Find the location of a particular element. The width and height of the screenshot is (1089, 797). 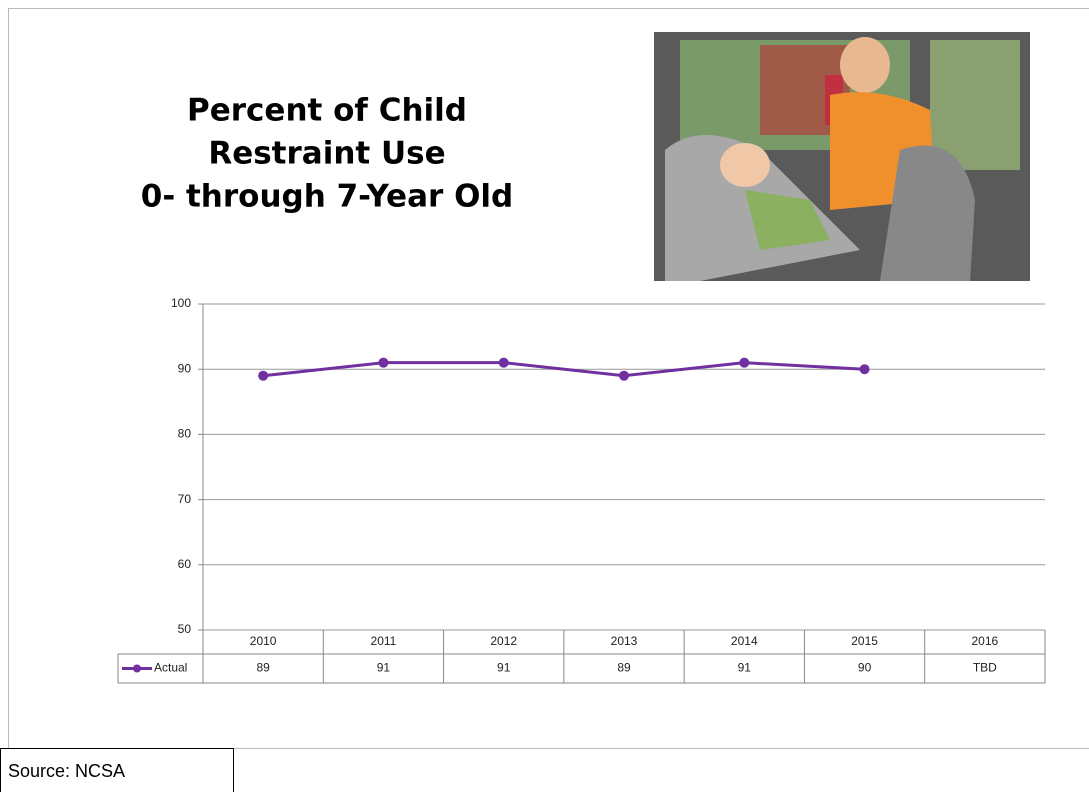

chart-title: Percent of Child is located at coordinates (327, 111).